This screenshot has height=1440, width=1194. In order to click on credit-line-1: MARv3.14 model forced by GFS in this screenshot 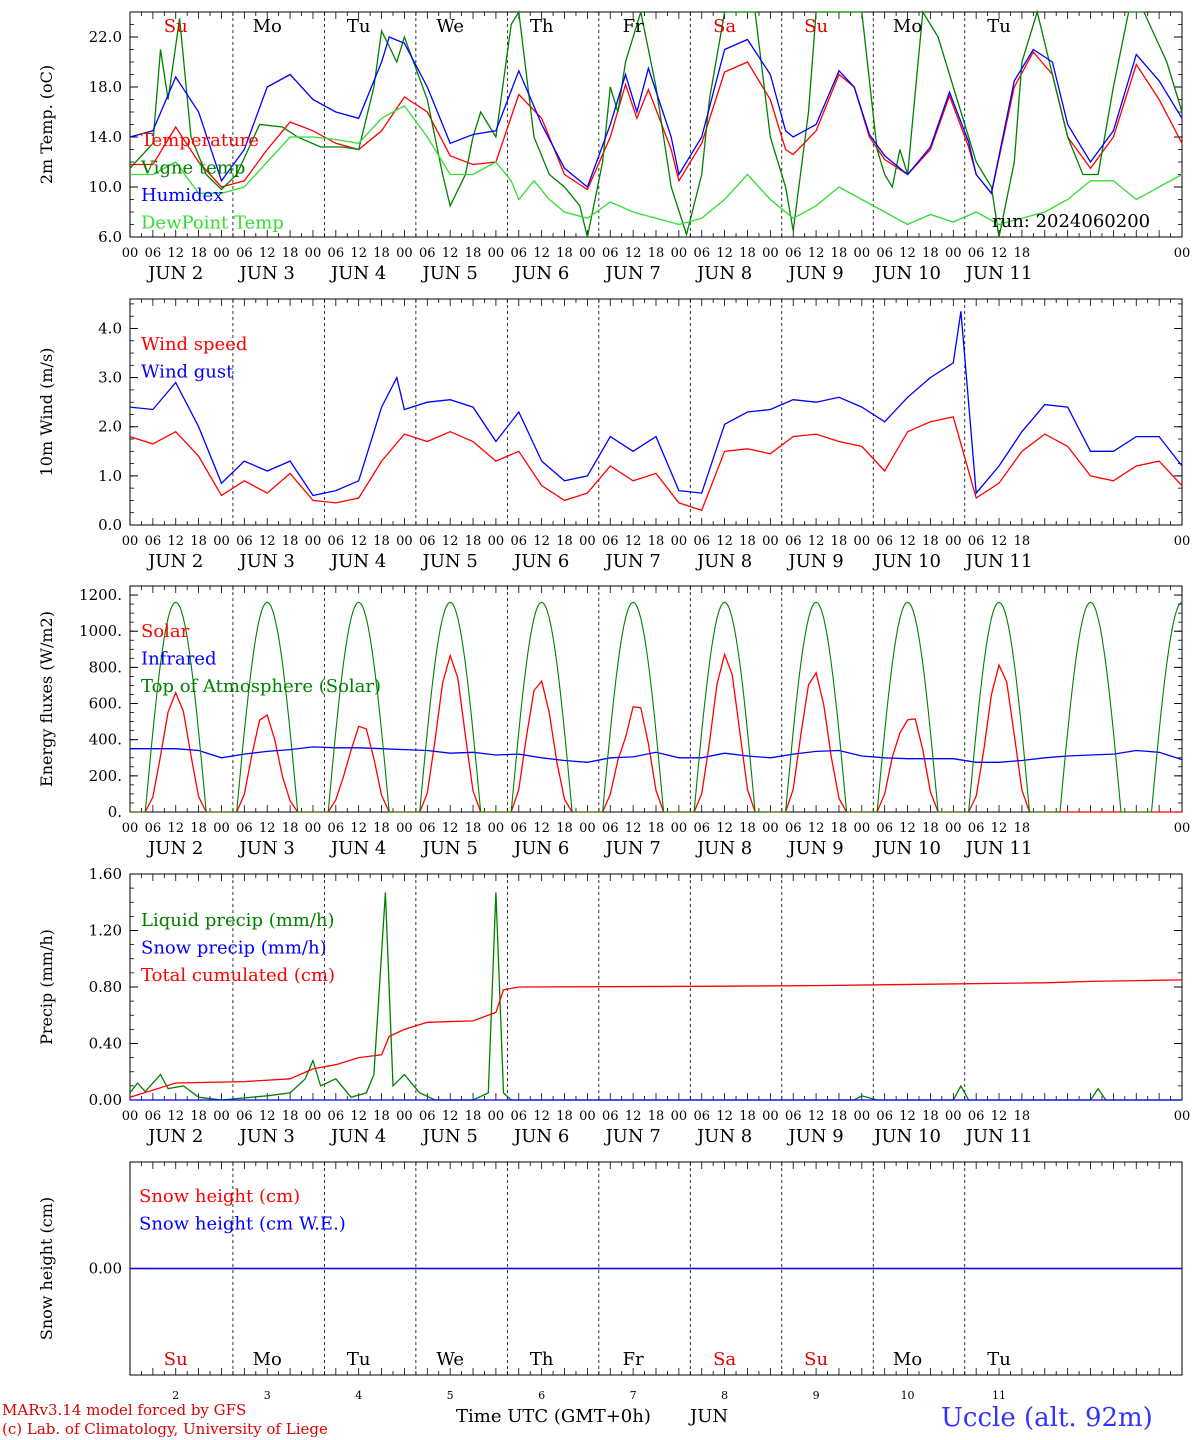, I will do `click(124, 1410)`.